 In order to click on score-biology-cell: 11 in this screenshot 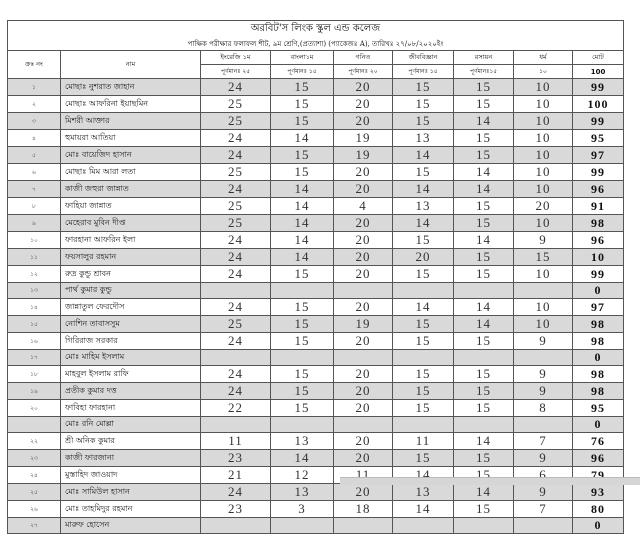, I will do `click(423, 441)`.